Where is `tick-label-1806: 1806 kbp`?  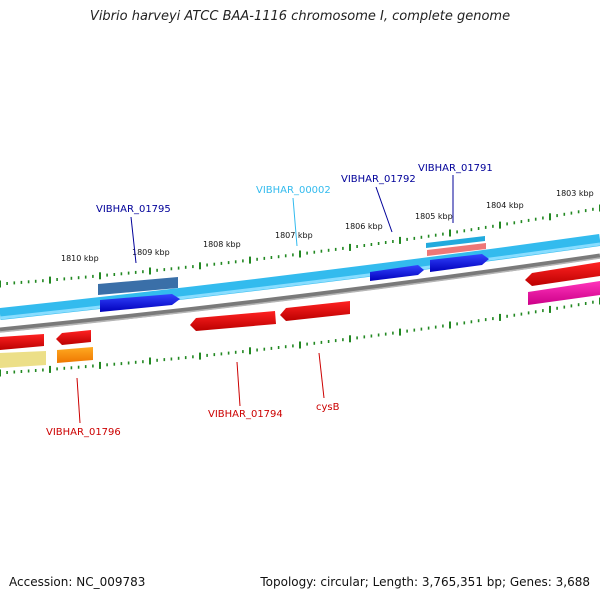 tick-label-1806: 1806 kbp is located at coordinates (364, 226).